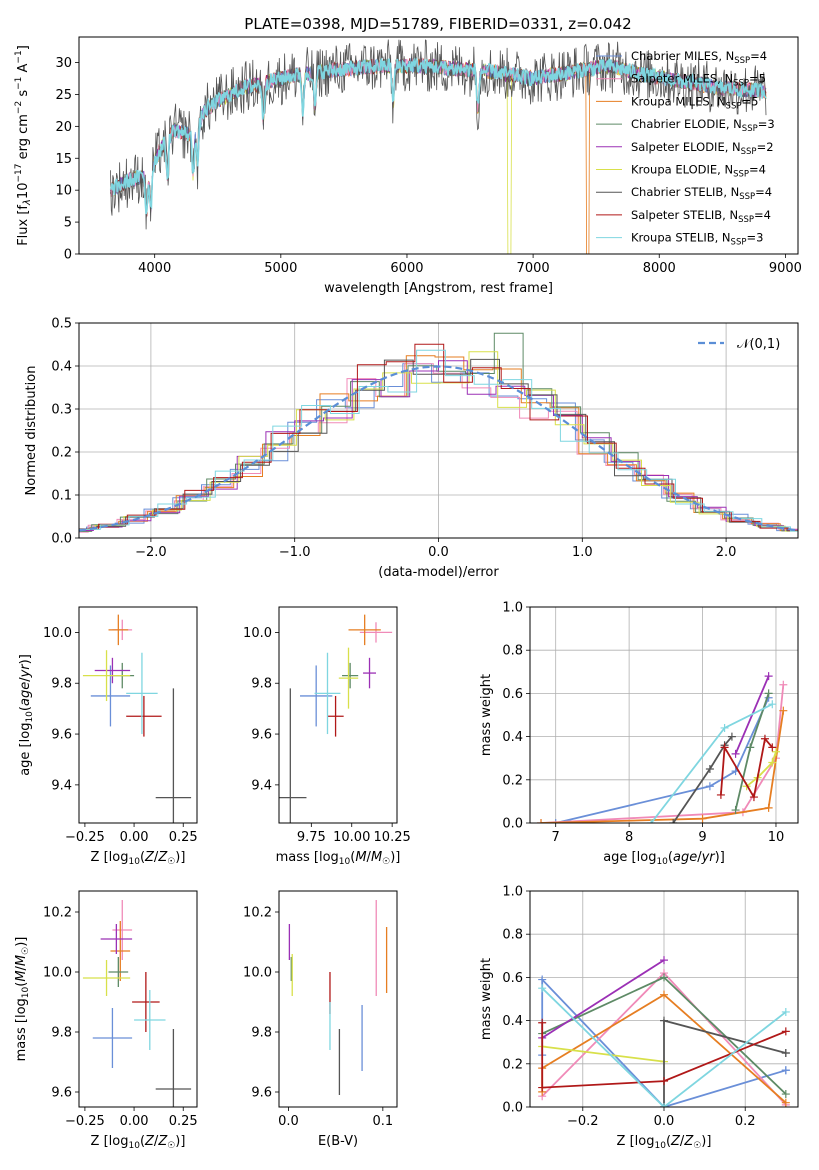  Describe the element at coordinates (438, 448) in the screenshot. I see `histogram-salpeter-miles` at that location.